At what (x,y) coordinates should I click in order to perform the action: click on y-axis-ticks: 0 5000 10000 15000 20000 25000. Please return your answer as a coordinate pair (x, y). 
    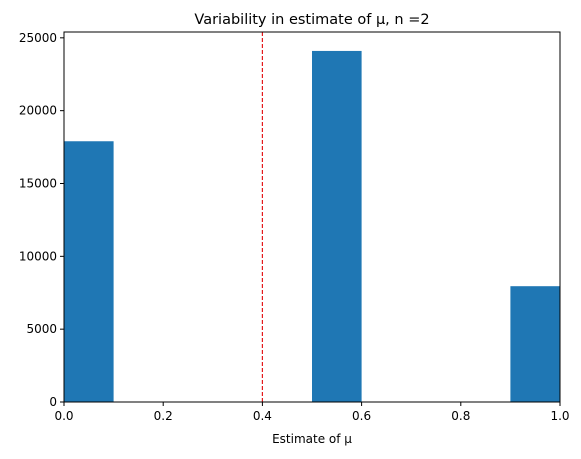
    Looking at the image, I should click on (41, 220).